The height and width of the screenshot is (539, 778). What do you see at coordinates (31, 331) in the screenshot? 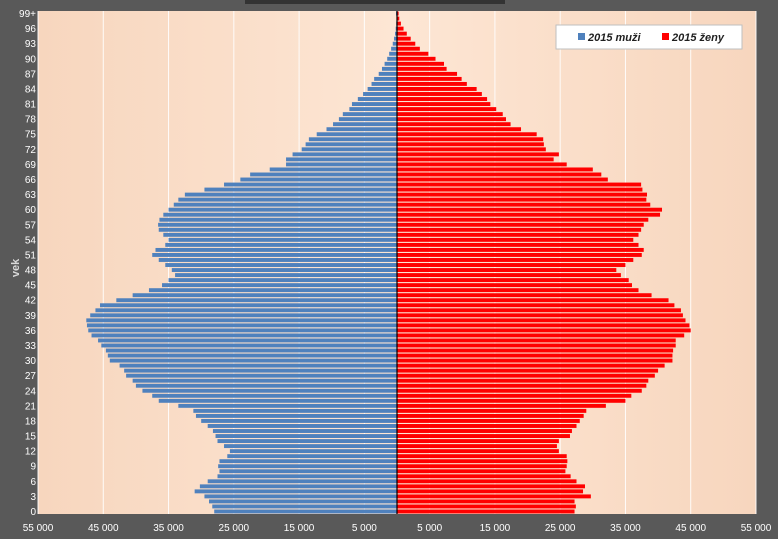
I see `y-tick-label: 36` at bounding box center [31, 331].